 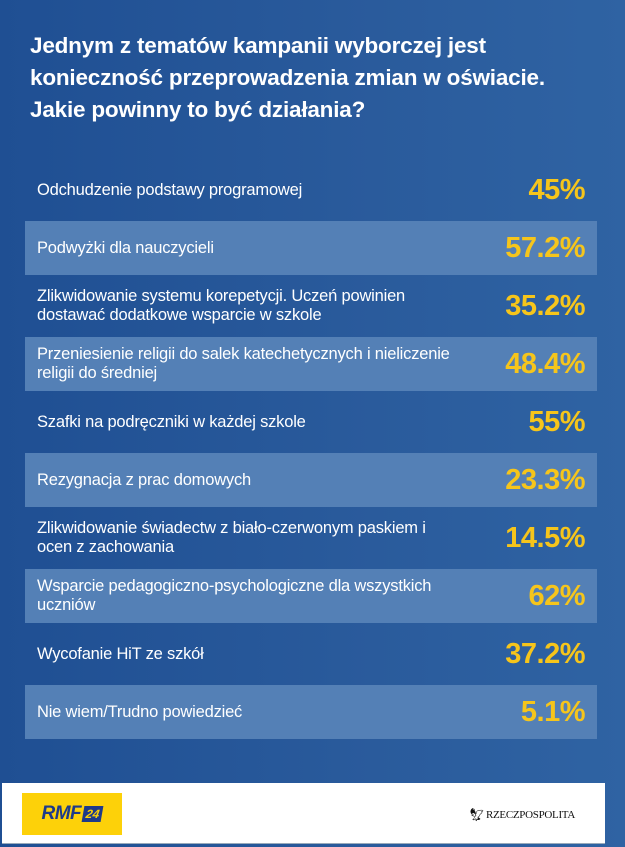 I want to click on answer-percent: 35.2%, so click(x=545, y=305).